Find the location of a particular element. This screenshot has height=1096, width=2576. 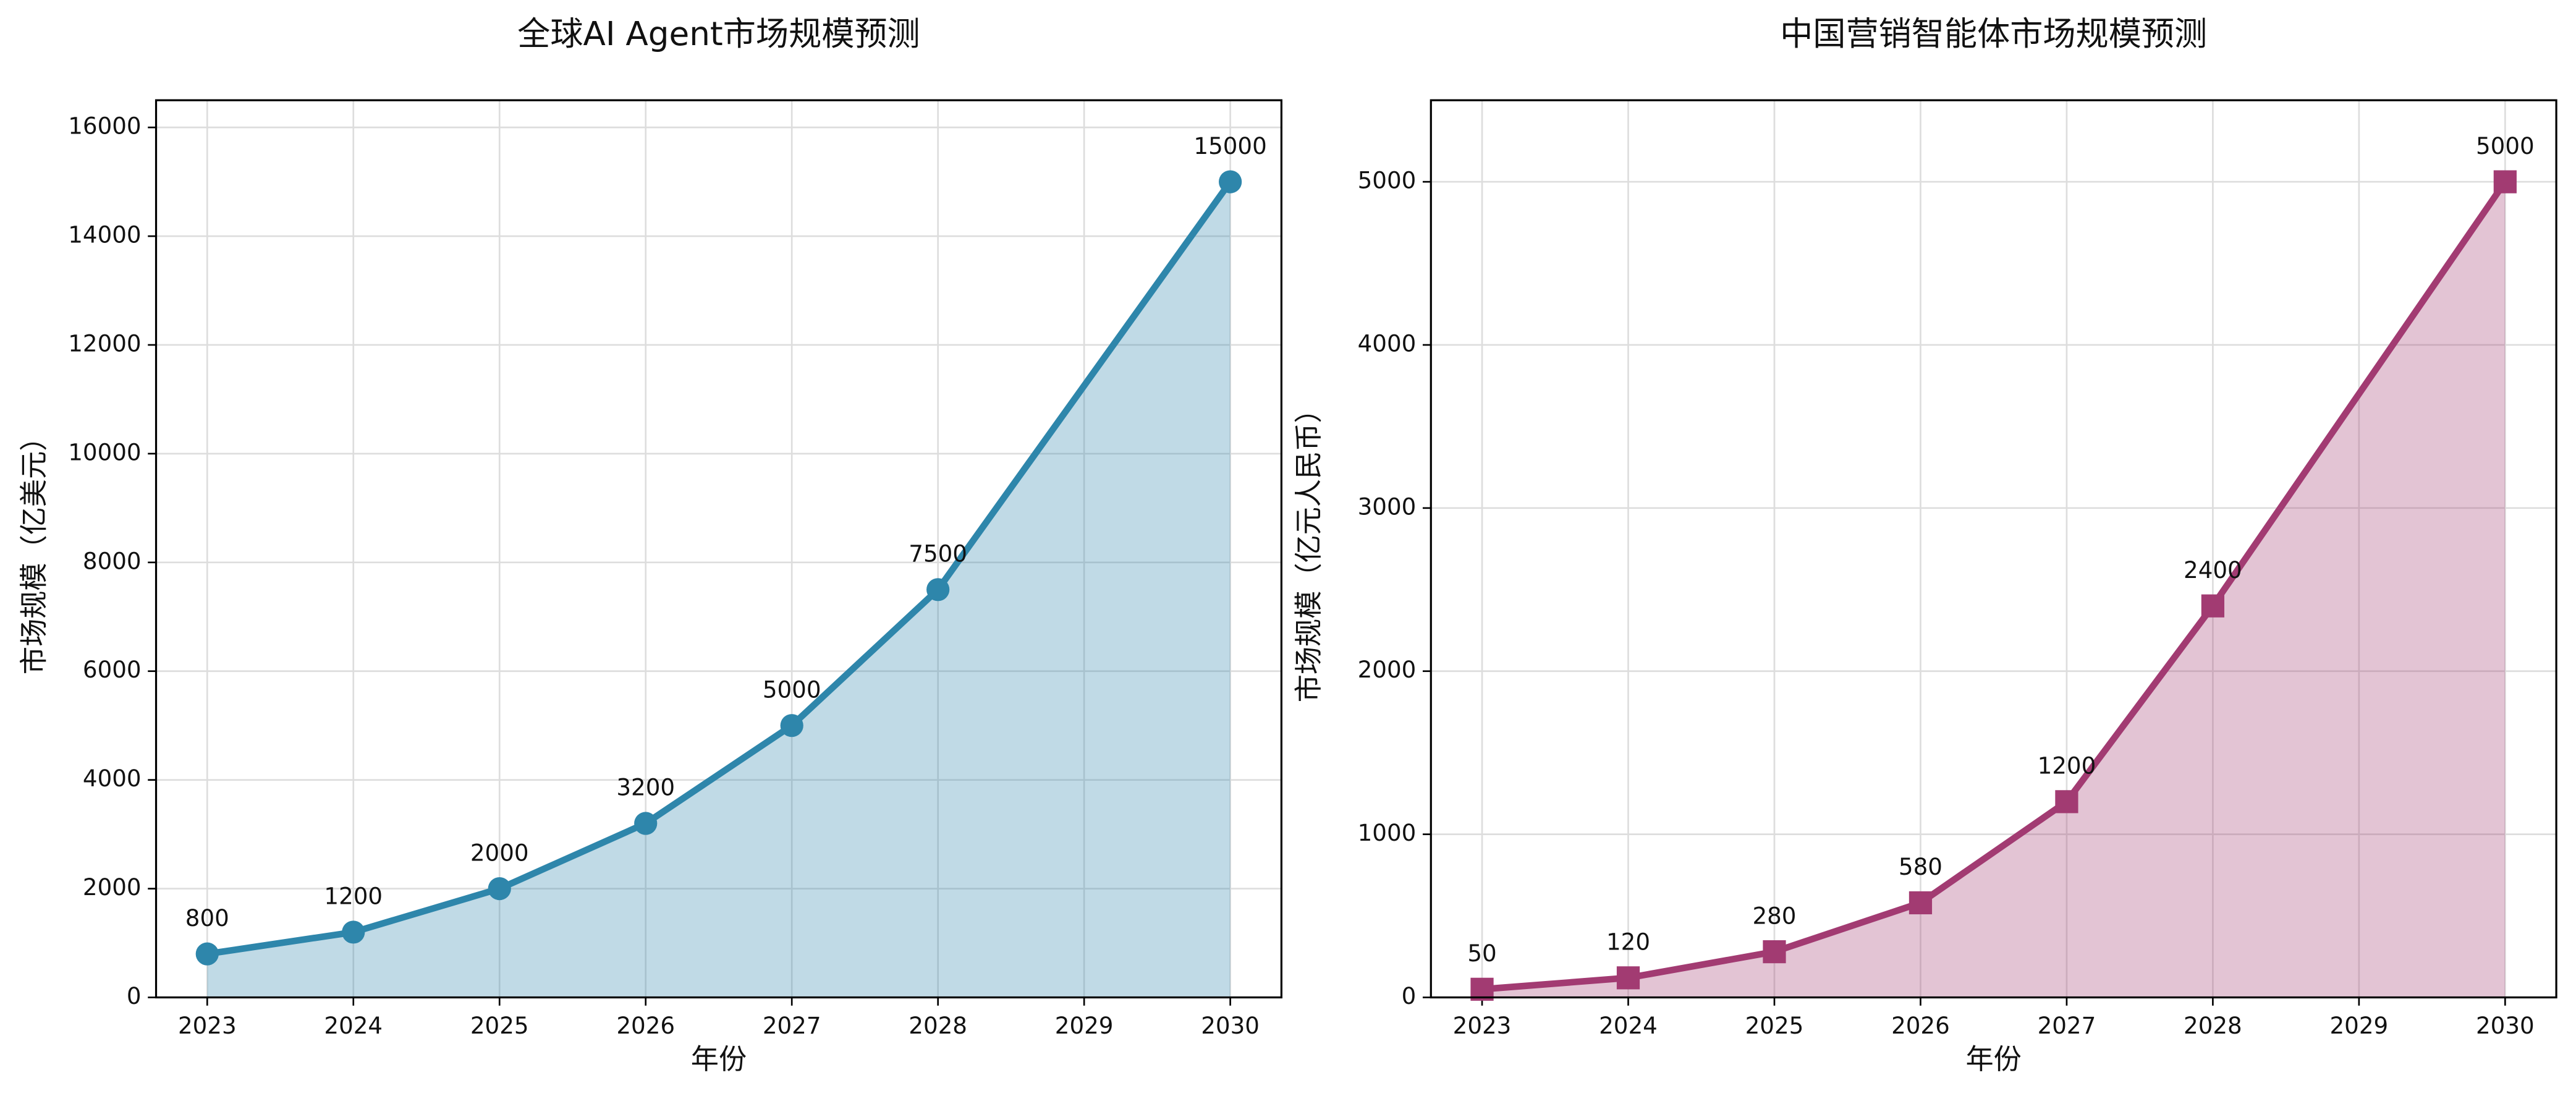

y-tick-label: 8000 is located at coordinates (112, 560).